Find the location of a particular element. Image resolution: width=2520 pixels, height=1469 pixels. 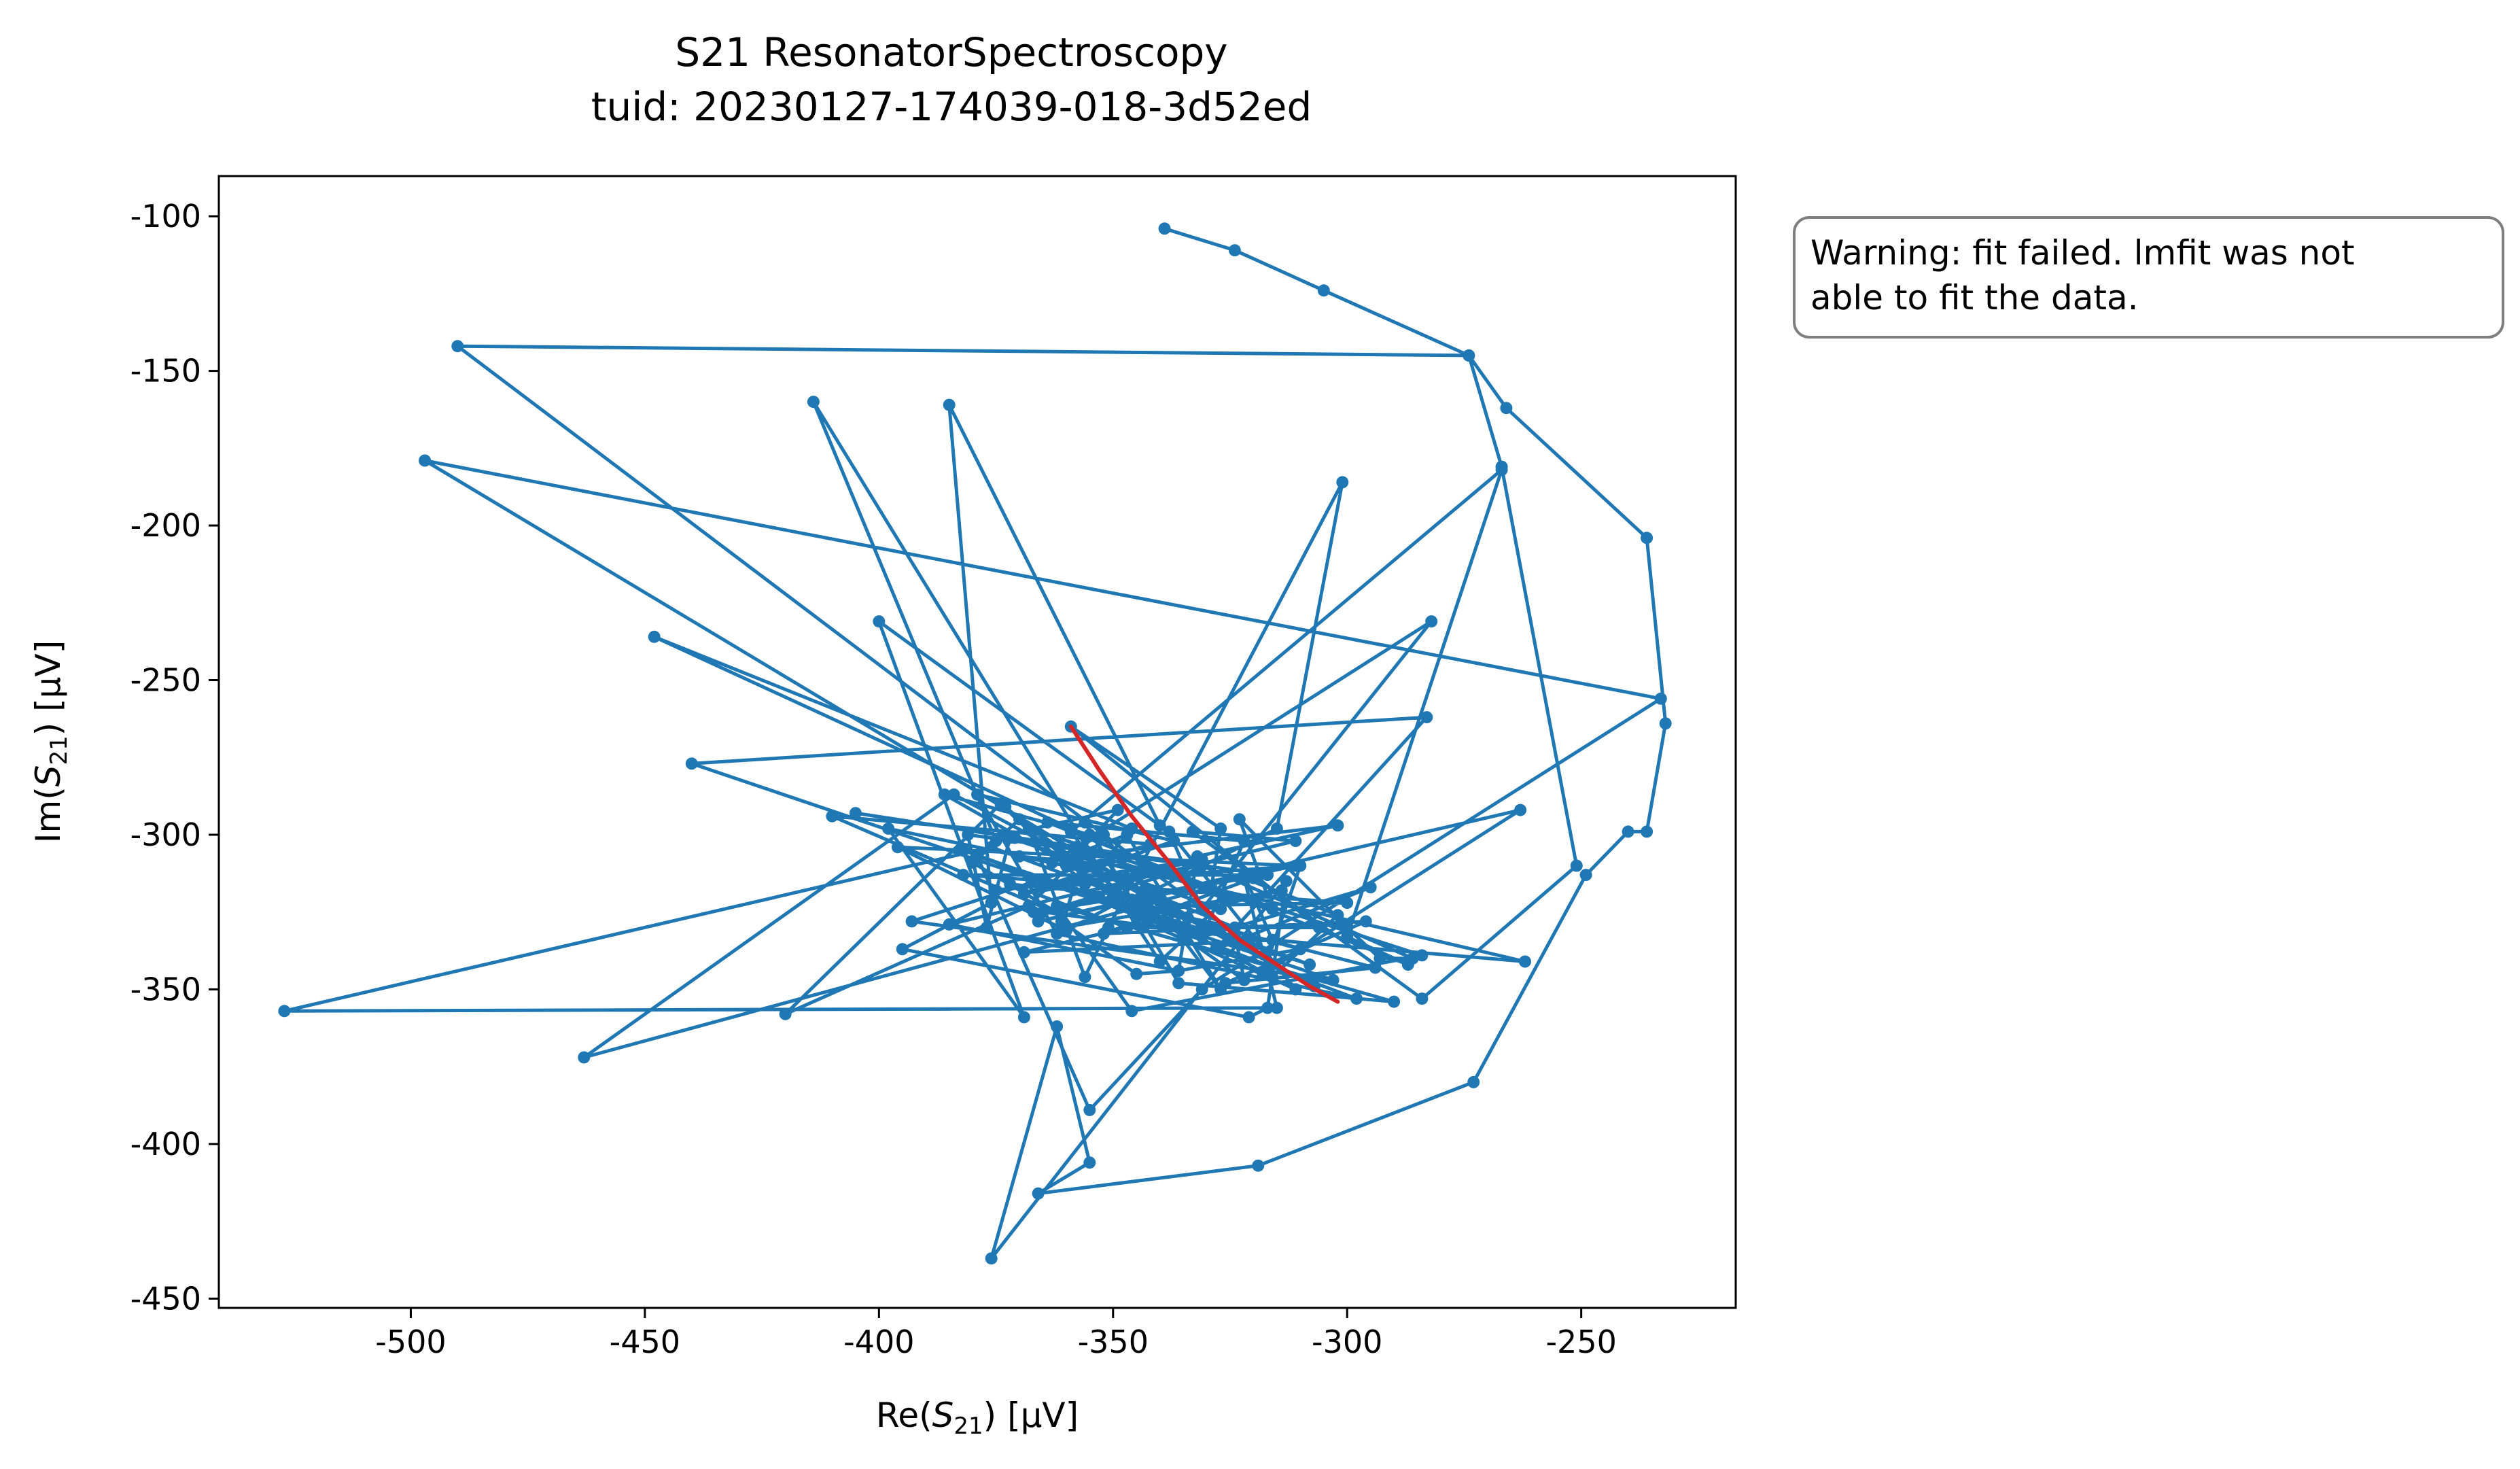

y-axis-label-variable: S is located at coordinates (48, 776).